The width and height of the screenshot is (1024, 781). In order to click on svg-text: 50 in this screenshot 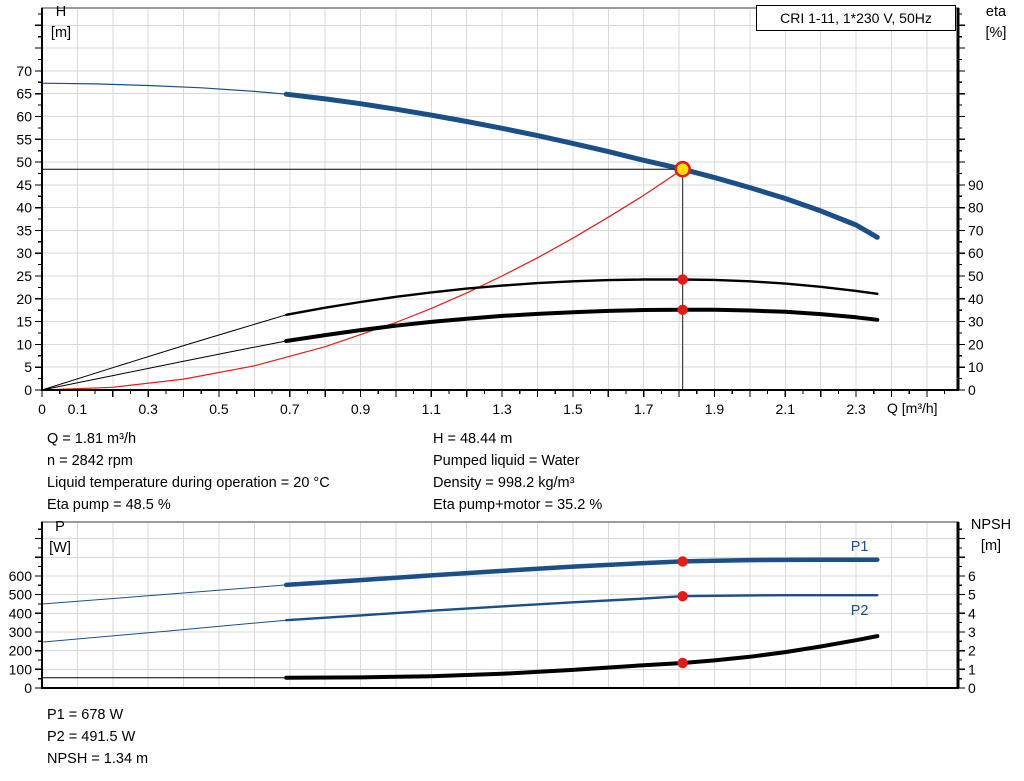, I will do `click(976, 276)`.